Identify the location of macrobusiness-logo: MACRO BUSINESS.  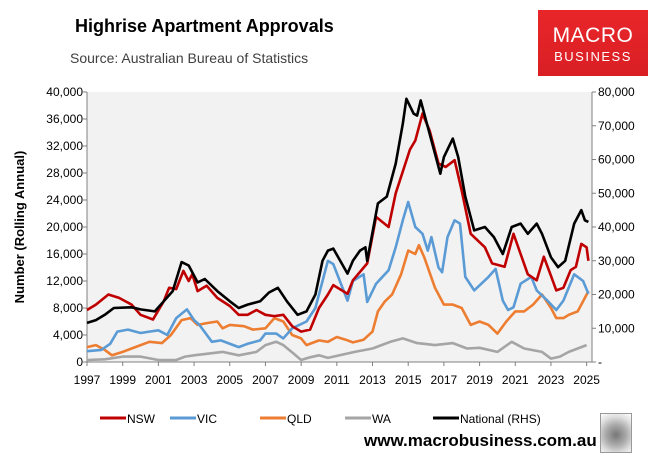
(593, 43).